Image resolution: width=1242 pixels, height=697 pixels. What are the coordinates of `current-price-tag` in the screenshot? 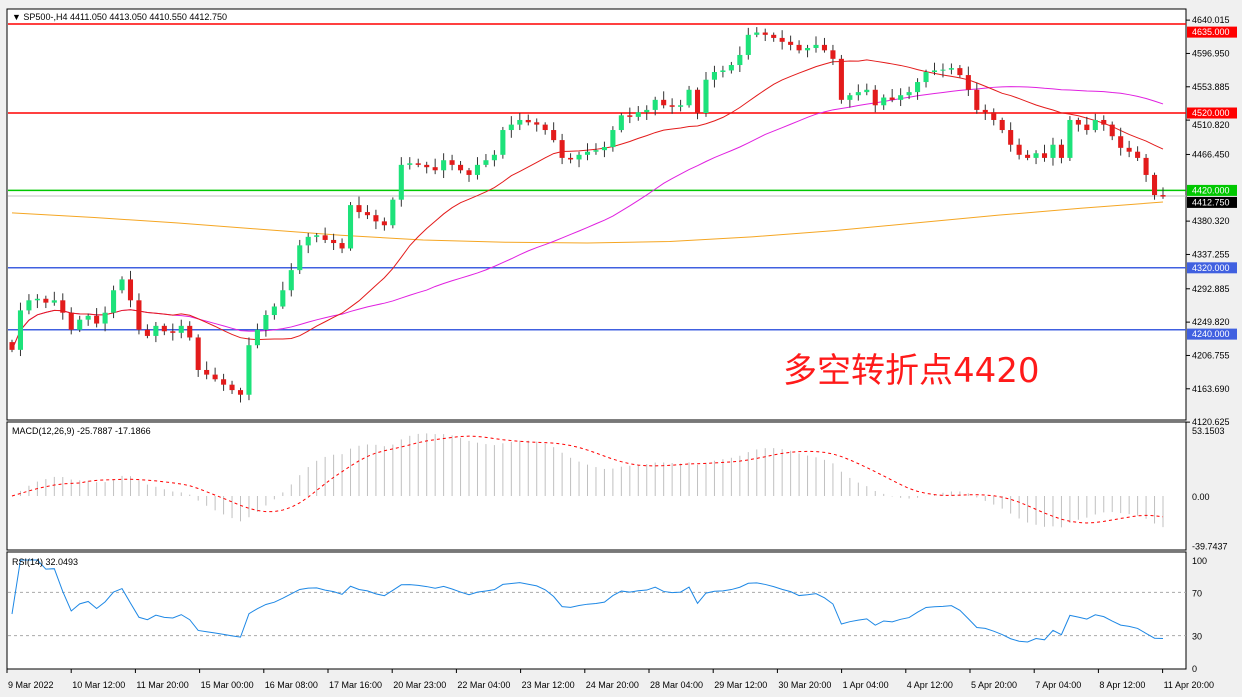 It's located at (1212, 202).